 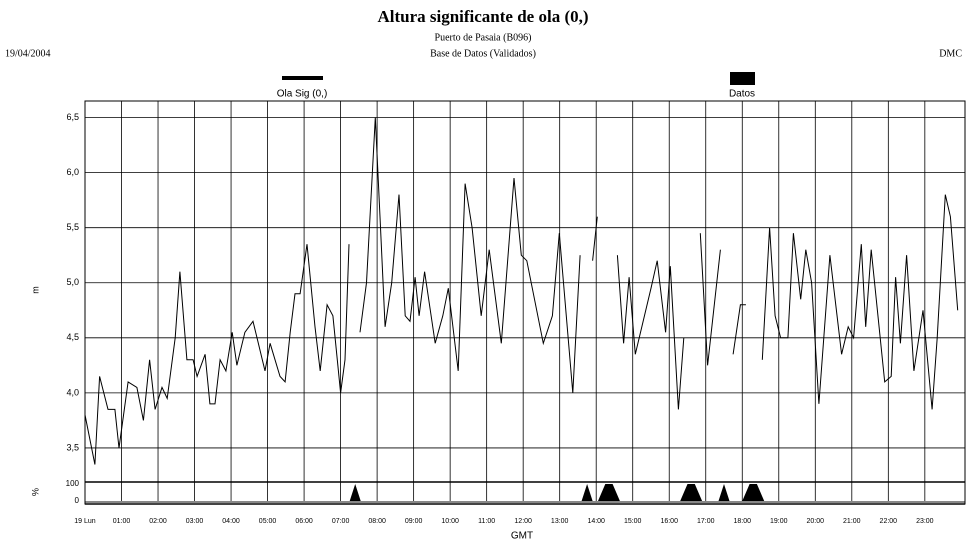 What do you see at coordinates (72, 392) in the screenshot?
I see `y-tick-label: 4,0` at bounding box center [72, 392].